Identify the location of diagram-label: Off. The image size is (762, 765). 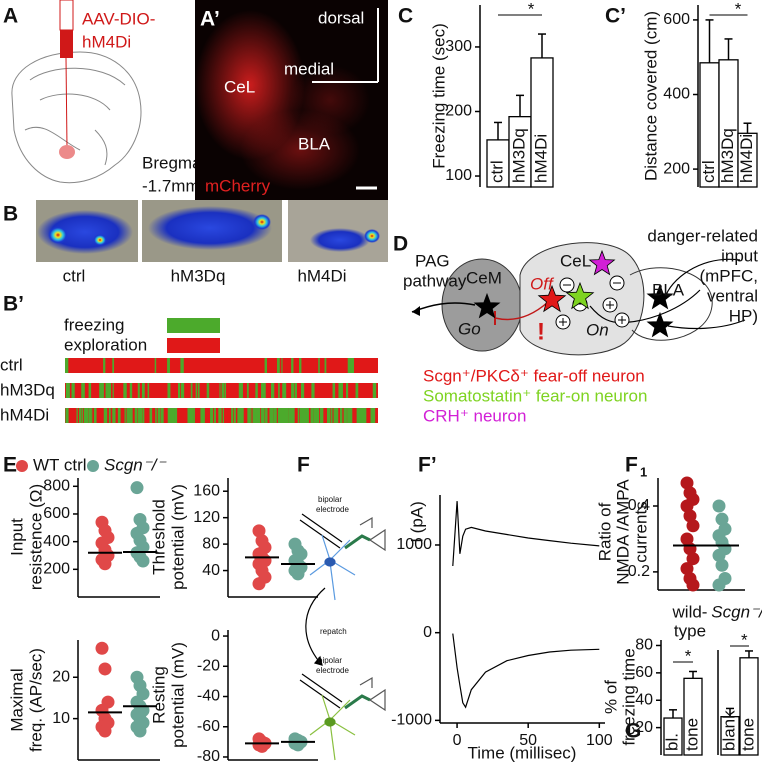
(542, 283).